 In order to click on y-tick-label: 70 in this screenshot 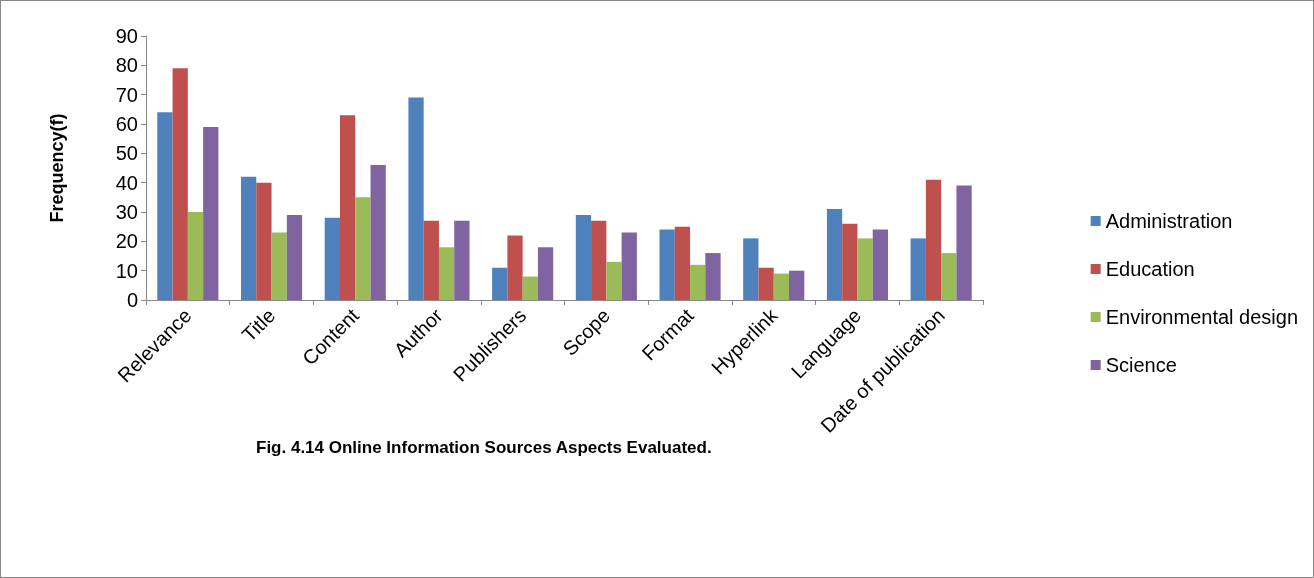, I will do `click(126, 94)`.